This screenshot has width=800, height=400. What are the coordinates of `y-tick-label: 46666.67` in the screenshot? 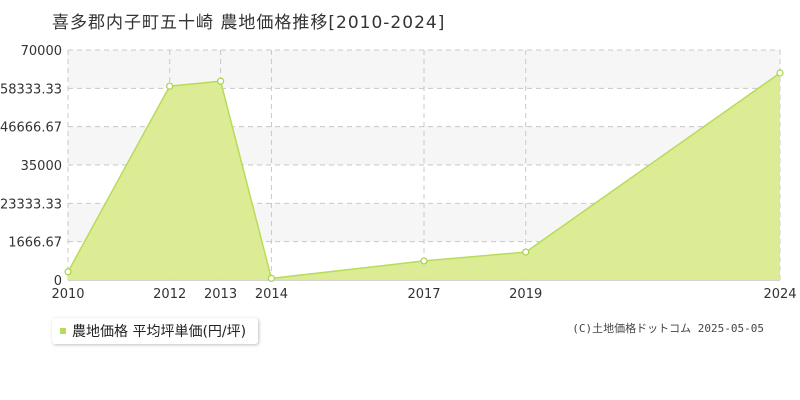 It's located at (31, 128).